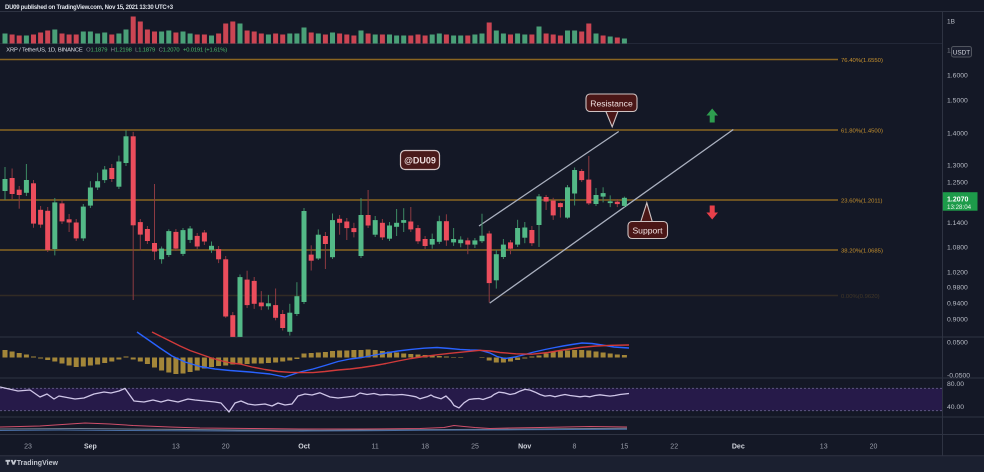  Describe the element at coordinates (957, 165) in the screenshot. I see `svg-text: 1.3000` at that location.